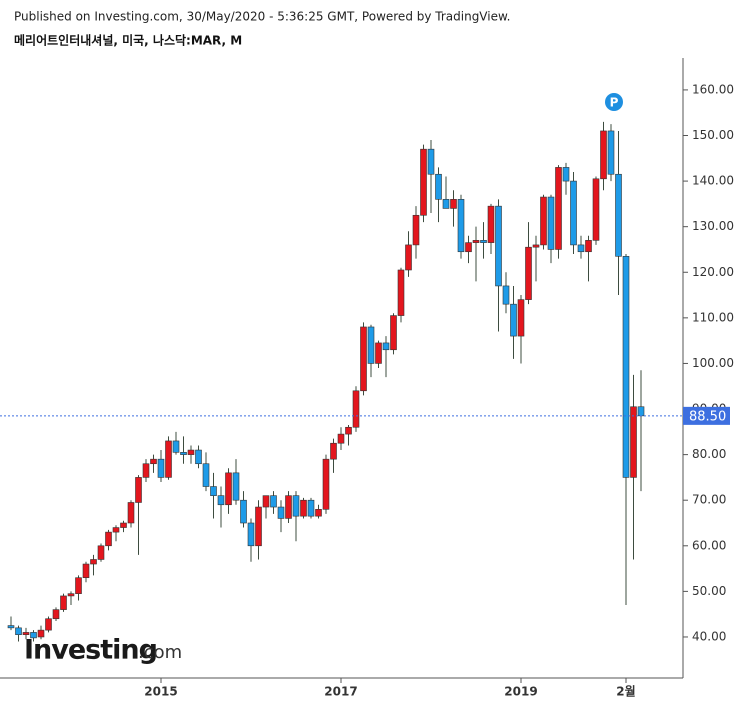  Describe the element at coordinates (713, 135) in the screenshot. I see `y-tick-label: 150.00` at that location.